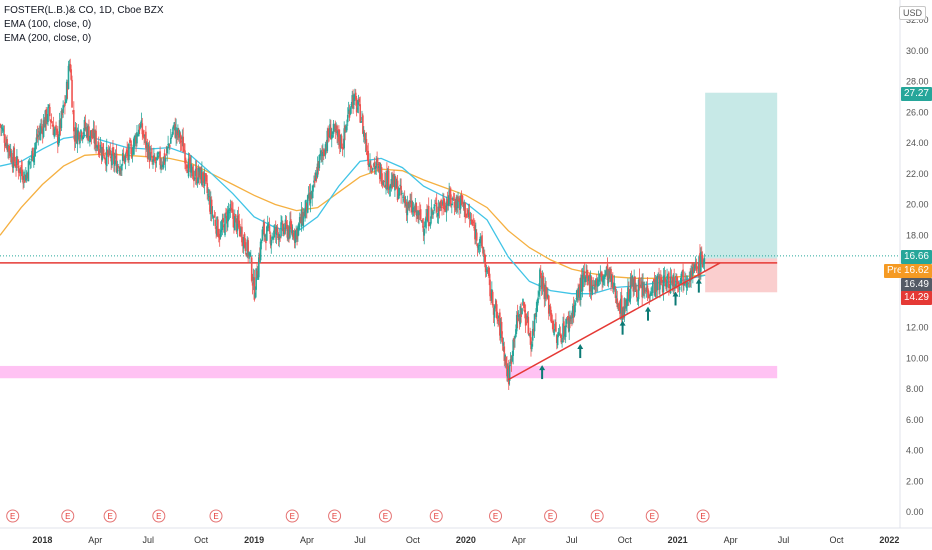 Image resolution: width=932 pixels, height=550 pixels. Describe the element at coordinates (84, 10) in the screenshot. I see `symbol-title: FOSTER(L.B.)& CO, 1D, Cboe BZX` at that location.